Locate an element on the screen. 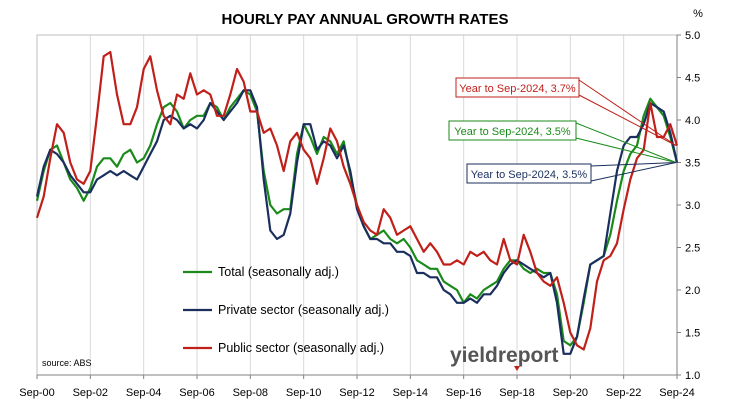  x-tick-label-6: Sep-12 is located at coordinates (356, 393).